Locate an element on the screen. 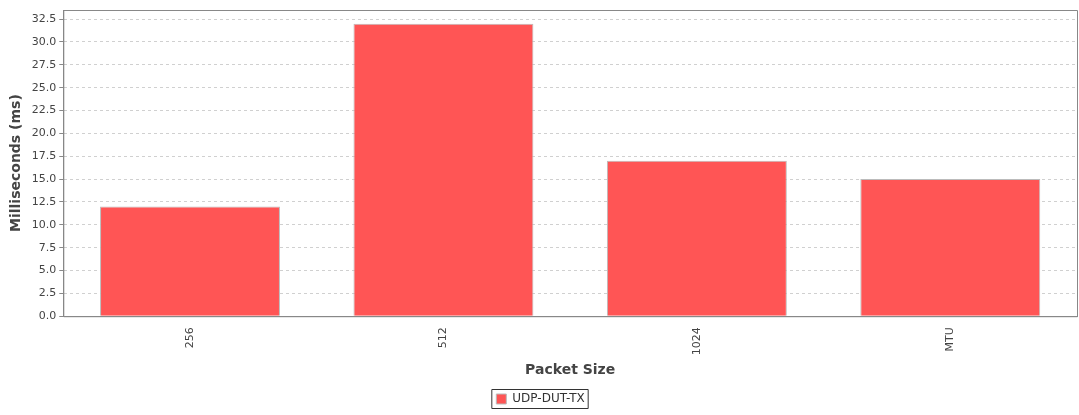 This screenshot has height=415, width=1079. x-axis-title: Packet Size is located at coordinates (570, 369).